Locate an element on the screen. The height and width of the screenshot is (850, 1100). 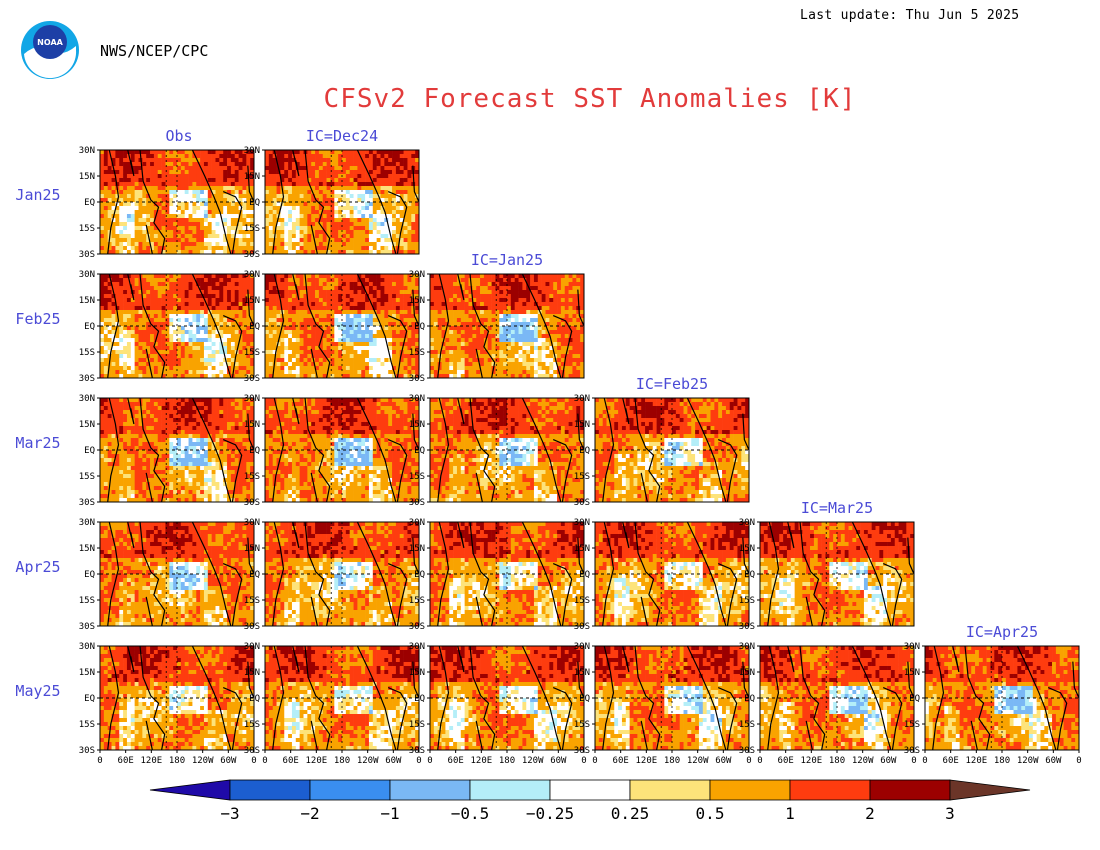
noaa-logo: NOAA is located at coordinates (50, 50).